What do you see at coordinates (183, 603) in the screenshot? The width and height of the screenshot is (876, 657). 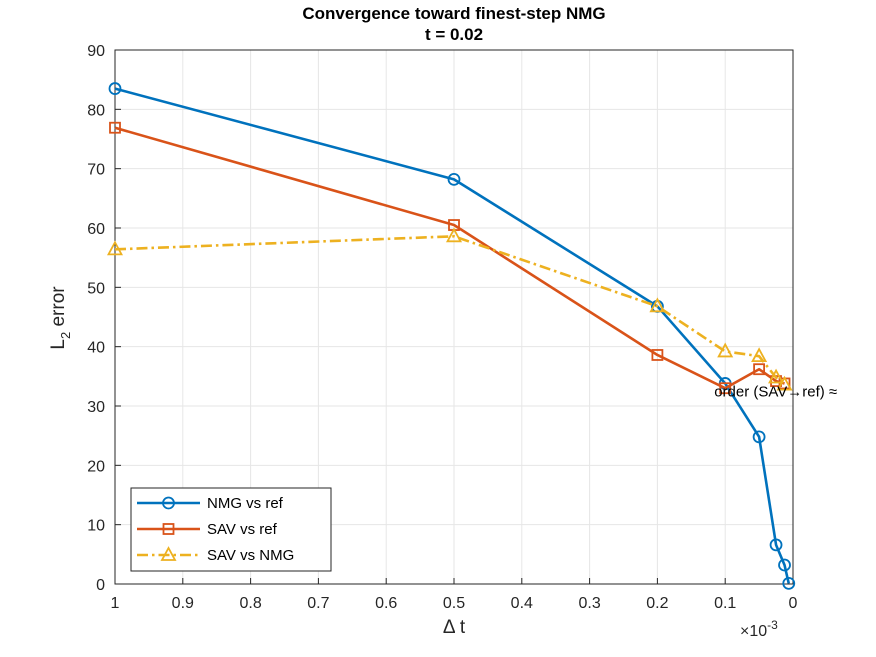 I see `x-tick-label: 0.9` at bounding box center [183, 603].